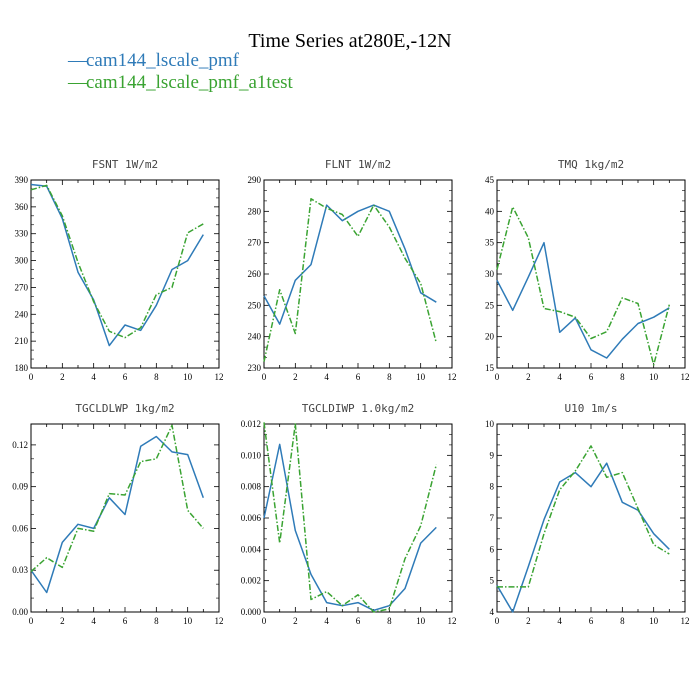 The width and height of the screenshot is (700, 700). Describe the element at coordinates (492, 455) in the screenshot. I see `panel-6-ytick-label: 9` at that location.